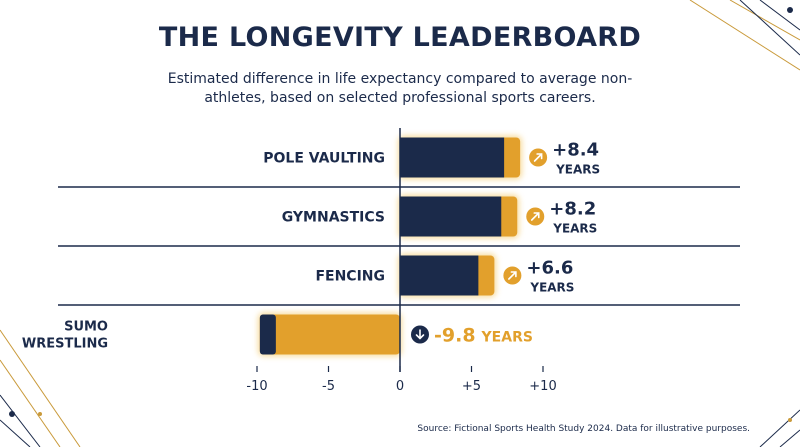  Describe the element at coordinates (400, 386) in the screenshot. I see `x-tick-label: 0` at that location.